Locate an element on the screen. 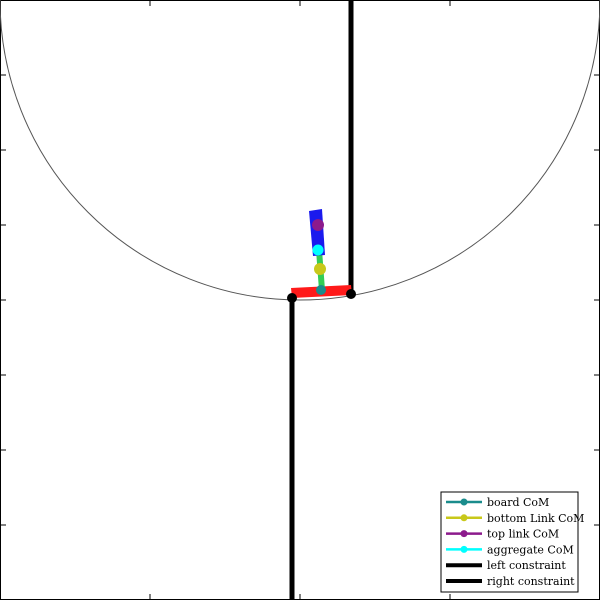 The width and height of the screenshot is (600, 600). bottom-link-com-marker is located at coordinates (320, 269).